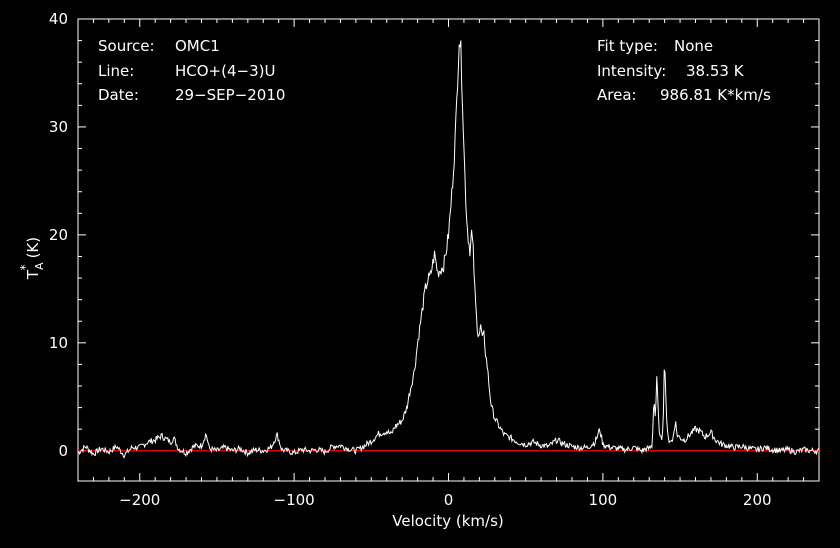 Image resolution: width=840 pixels, height=548 pixels. Describe the element at coordinates (116, 71) in the screenshot. I see `line-label: Line:` at that location.